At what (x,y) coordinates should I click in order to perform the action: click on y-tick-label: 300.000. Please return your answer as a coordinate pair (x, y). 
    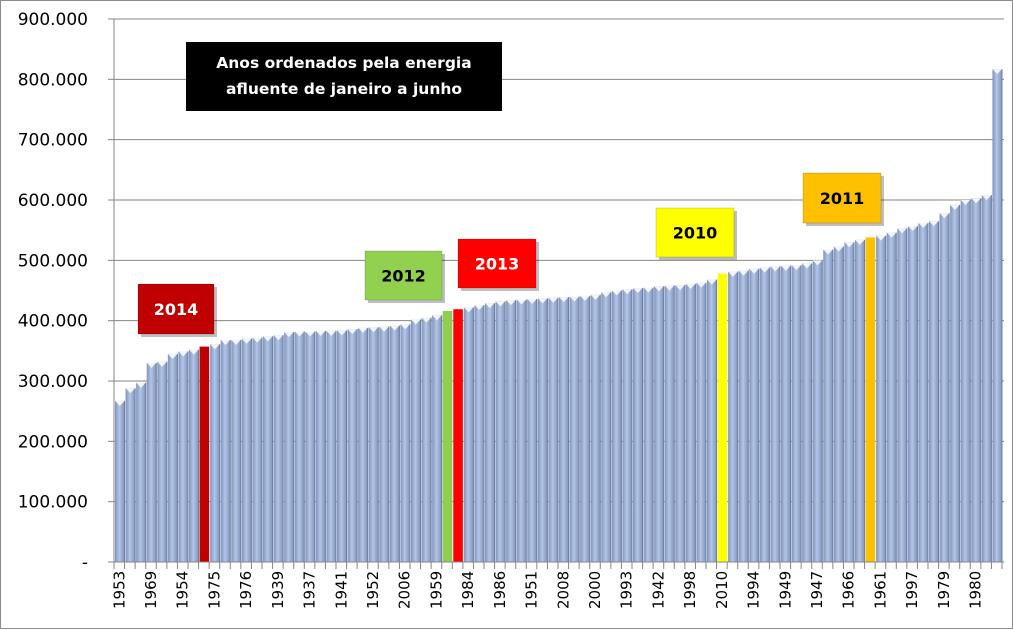
    Looking at the image, I should click on (53, 382).